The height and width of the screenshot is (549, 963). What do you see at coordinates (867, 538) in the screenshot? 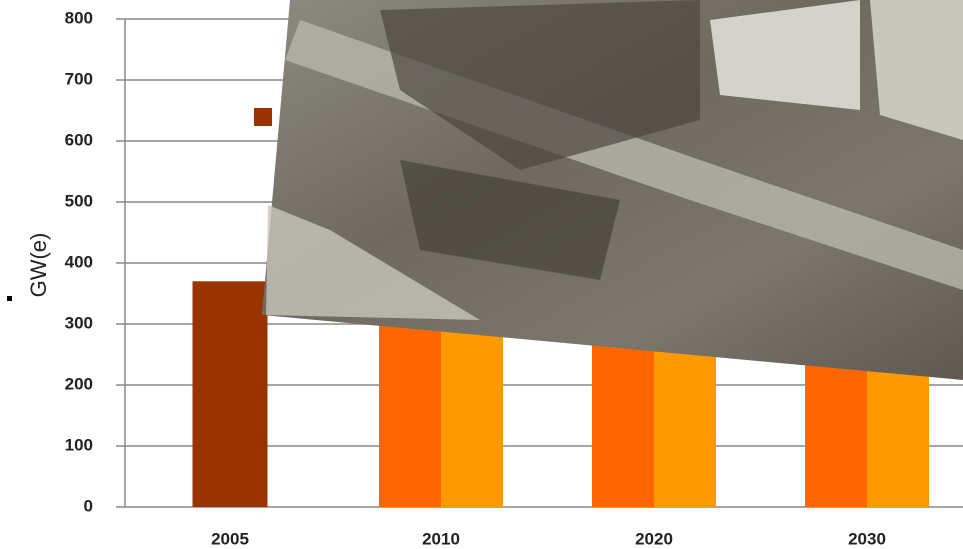
I see `x-tick-label: 2030` at bounding box center [867, 538].